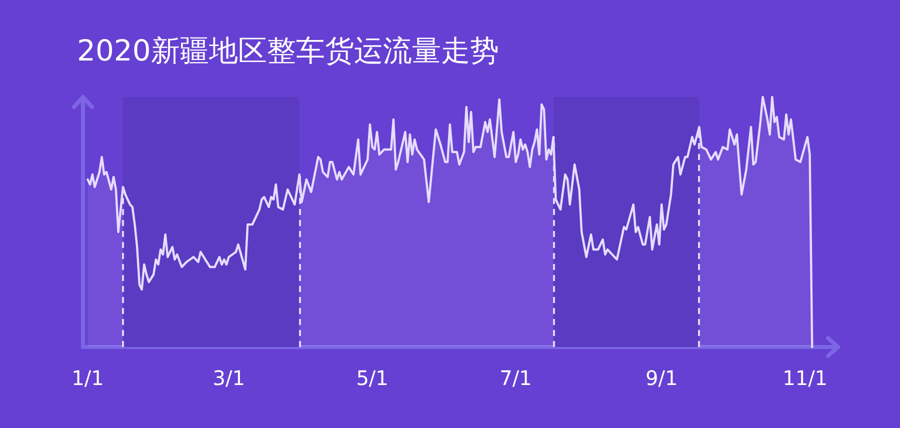 The image size is (900, 428). Describe the element at coordinates (288, 51) in the screenshot. I see `chart-title: 2020新疆地区整车货运流量走势` at that location.